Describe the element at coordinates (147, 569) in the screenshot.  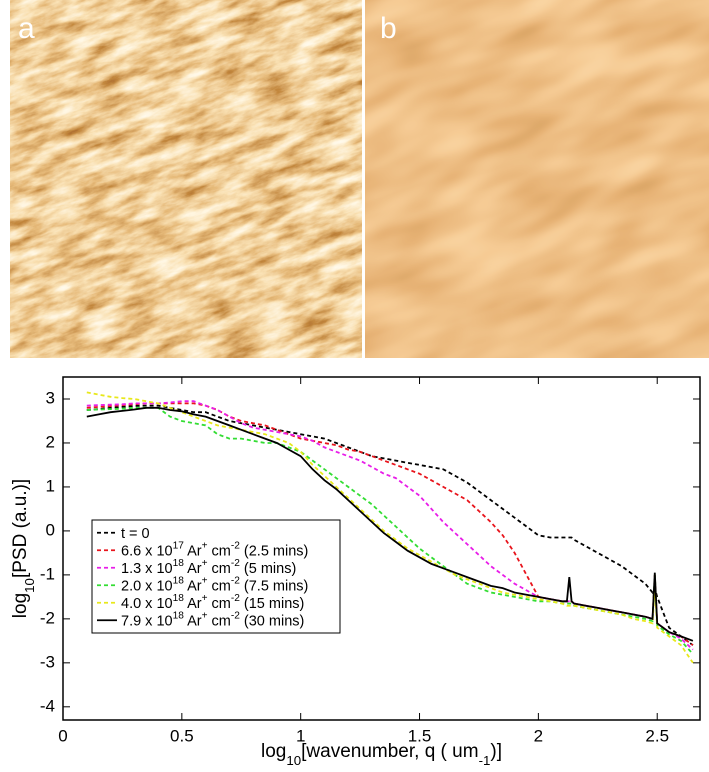
I see `label-text: 1.3 x 10` at that location.